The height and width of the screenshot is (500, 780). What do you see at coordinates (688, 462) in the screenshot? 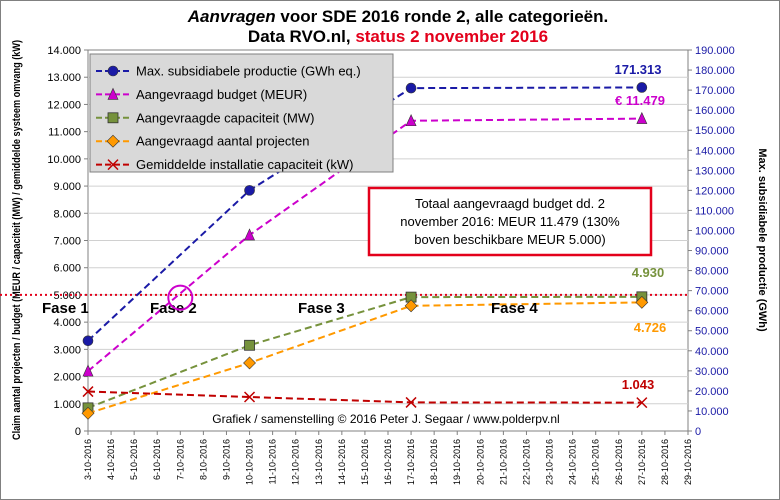
I see `x-tick-label: 29-10-2016` at bounding box center [688, 462].